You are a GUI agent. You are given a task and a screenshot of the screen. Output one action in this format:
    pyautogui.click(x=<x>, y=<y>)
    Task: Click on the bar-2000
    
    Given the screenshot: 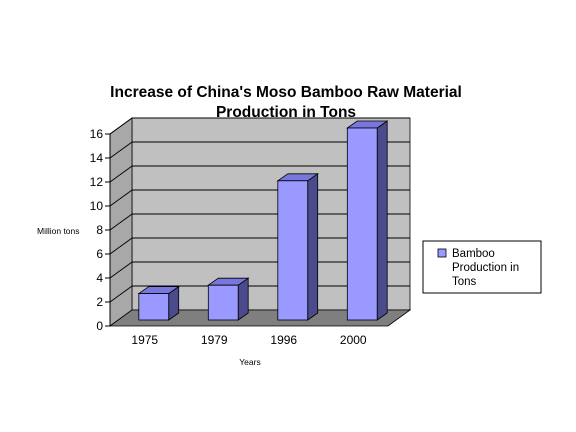 What is the action you would take?
    pyautogui.click(x=362, y=224)
    